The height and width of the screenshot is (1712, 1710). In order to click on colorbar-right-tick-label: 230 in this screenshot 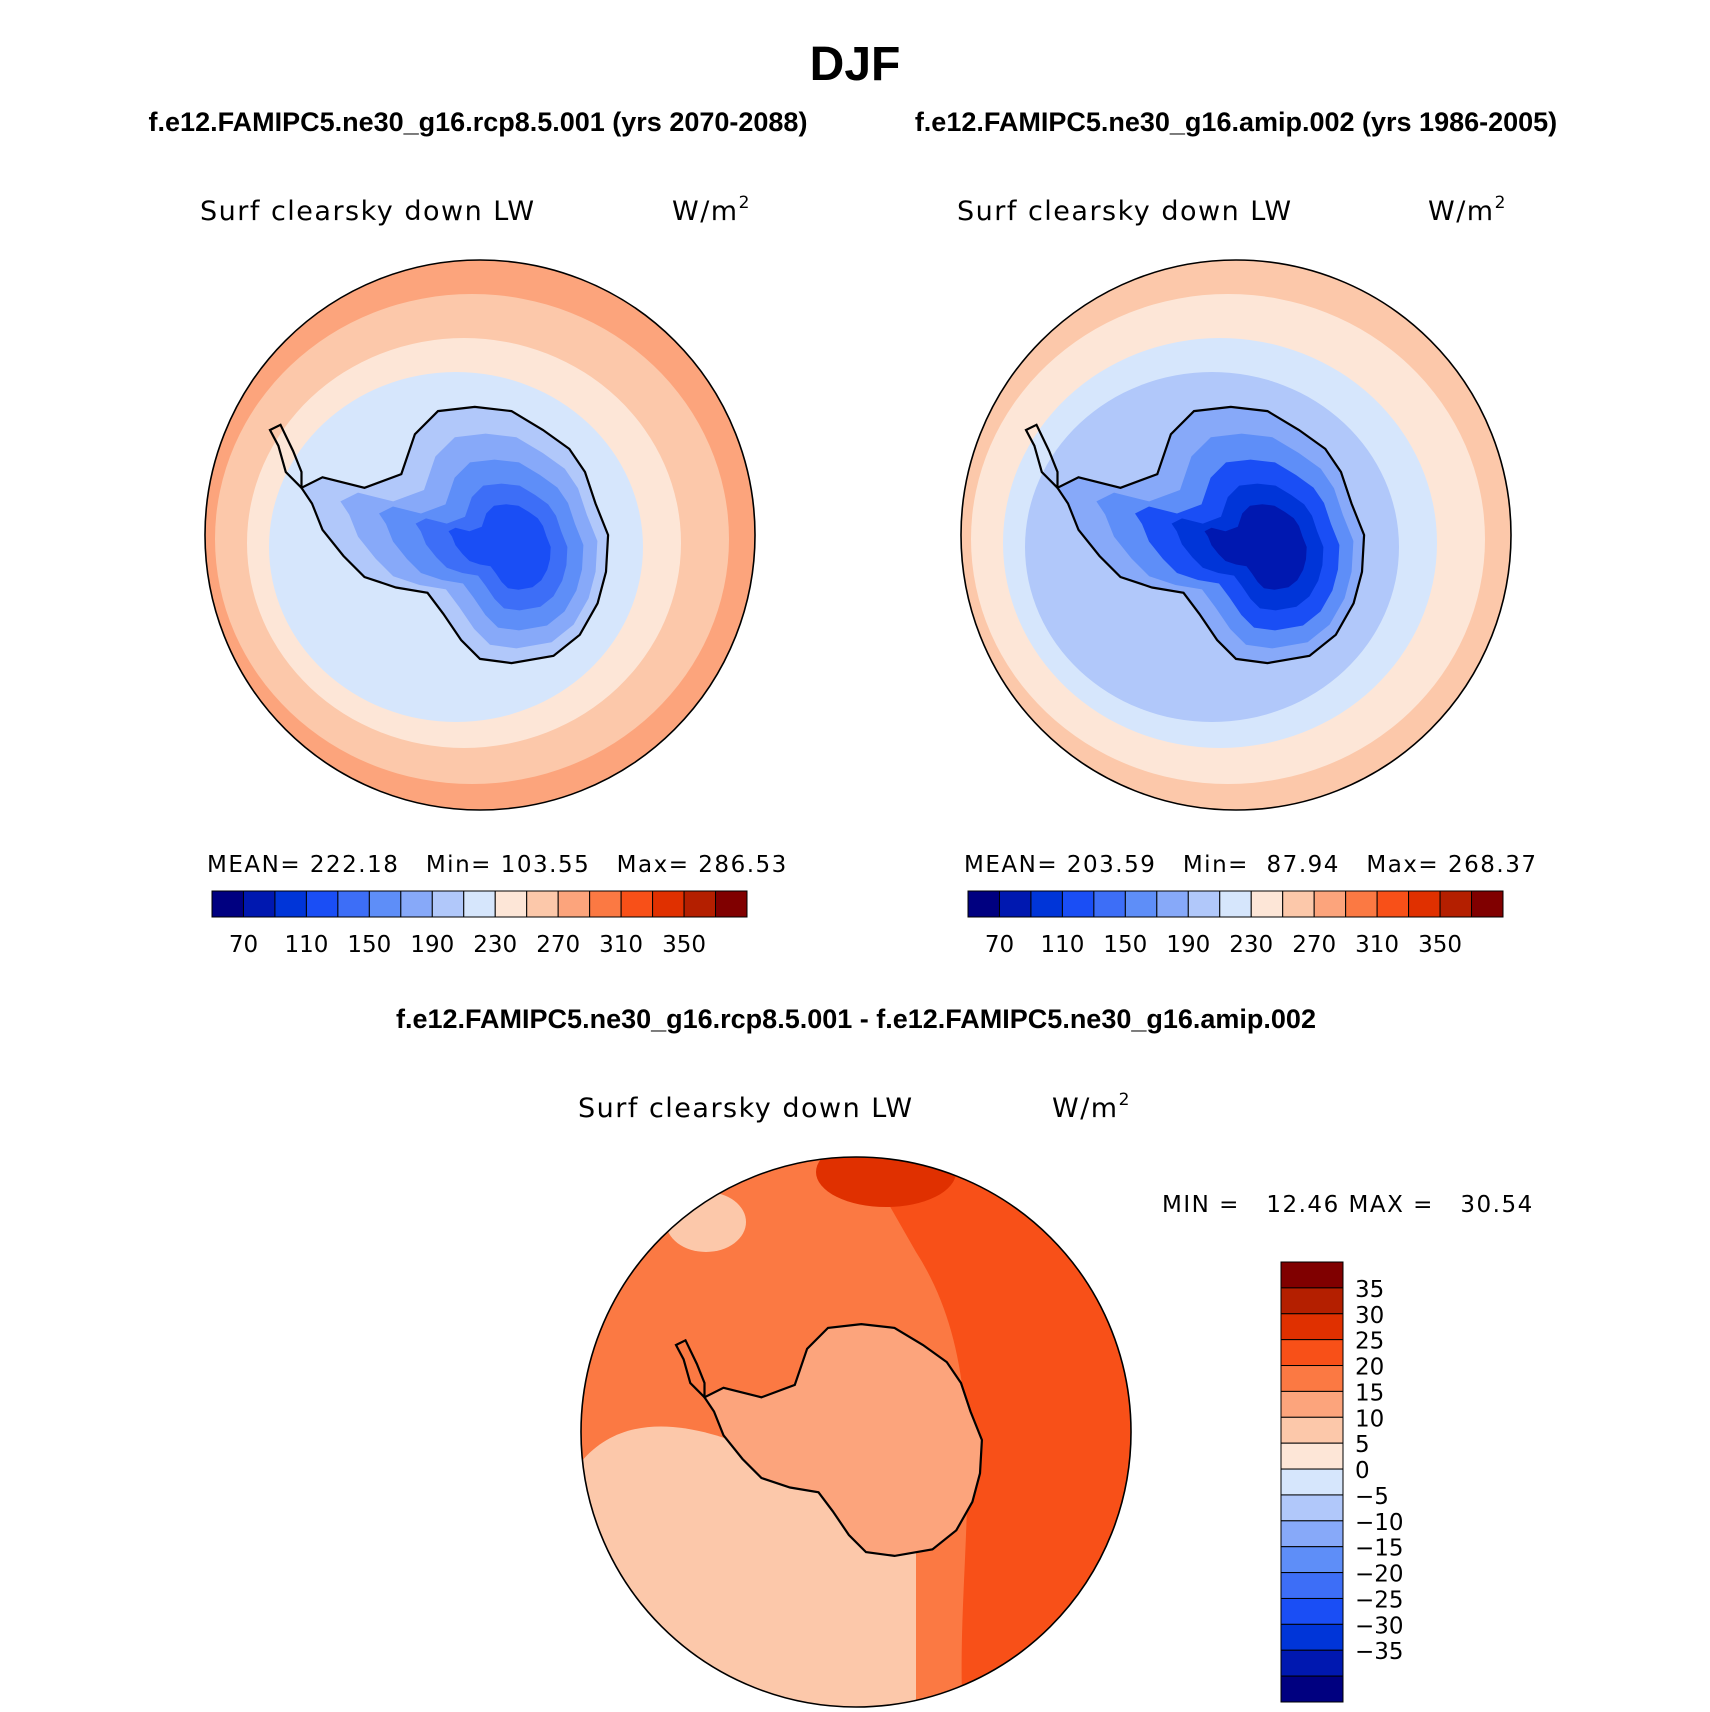, I will do `click(1251, 945)`.